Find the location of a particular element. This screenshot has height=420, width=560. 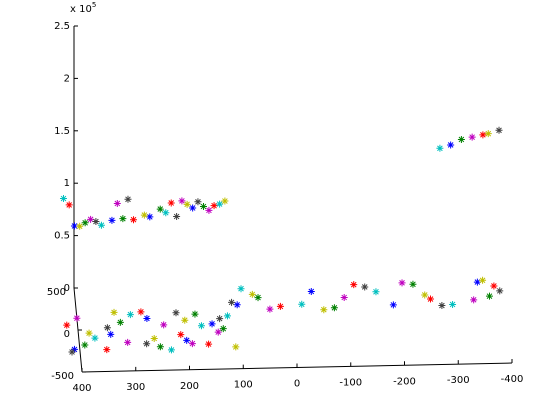

x-tick-label: 0 is located at coordinates (297, 384).